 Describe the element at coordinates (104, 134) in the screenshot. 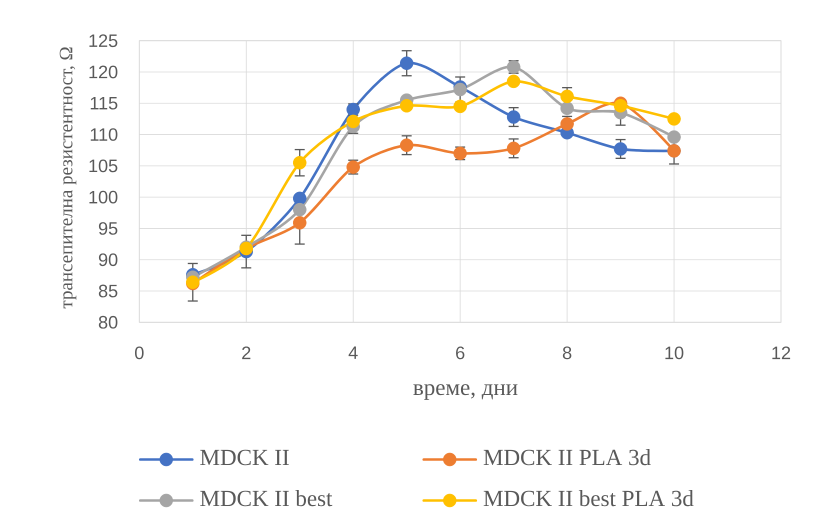

I see `y-tick-label: 110` at that location.